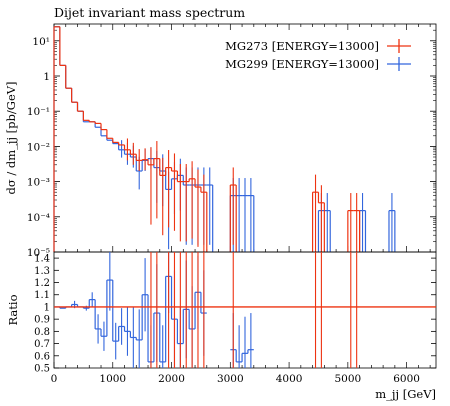 The height and width of the screenshot is (406, 450). What do you see at coordinates (38, 147) in the screenshot?
I see `y-tick-label: 10⁻²` at bounding box center [38, 147].